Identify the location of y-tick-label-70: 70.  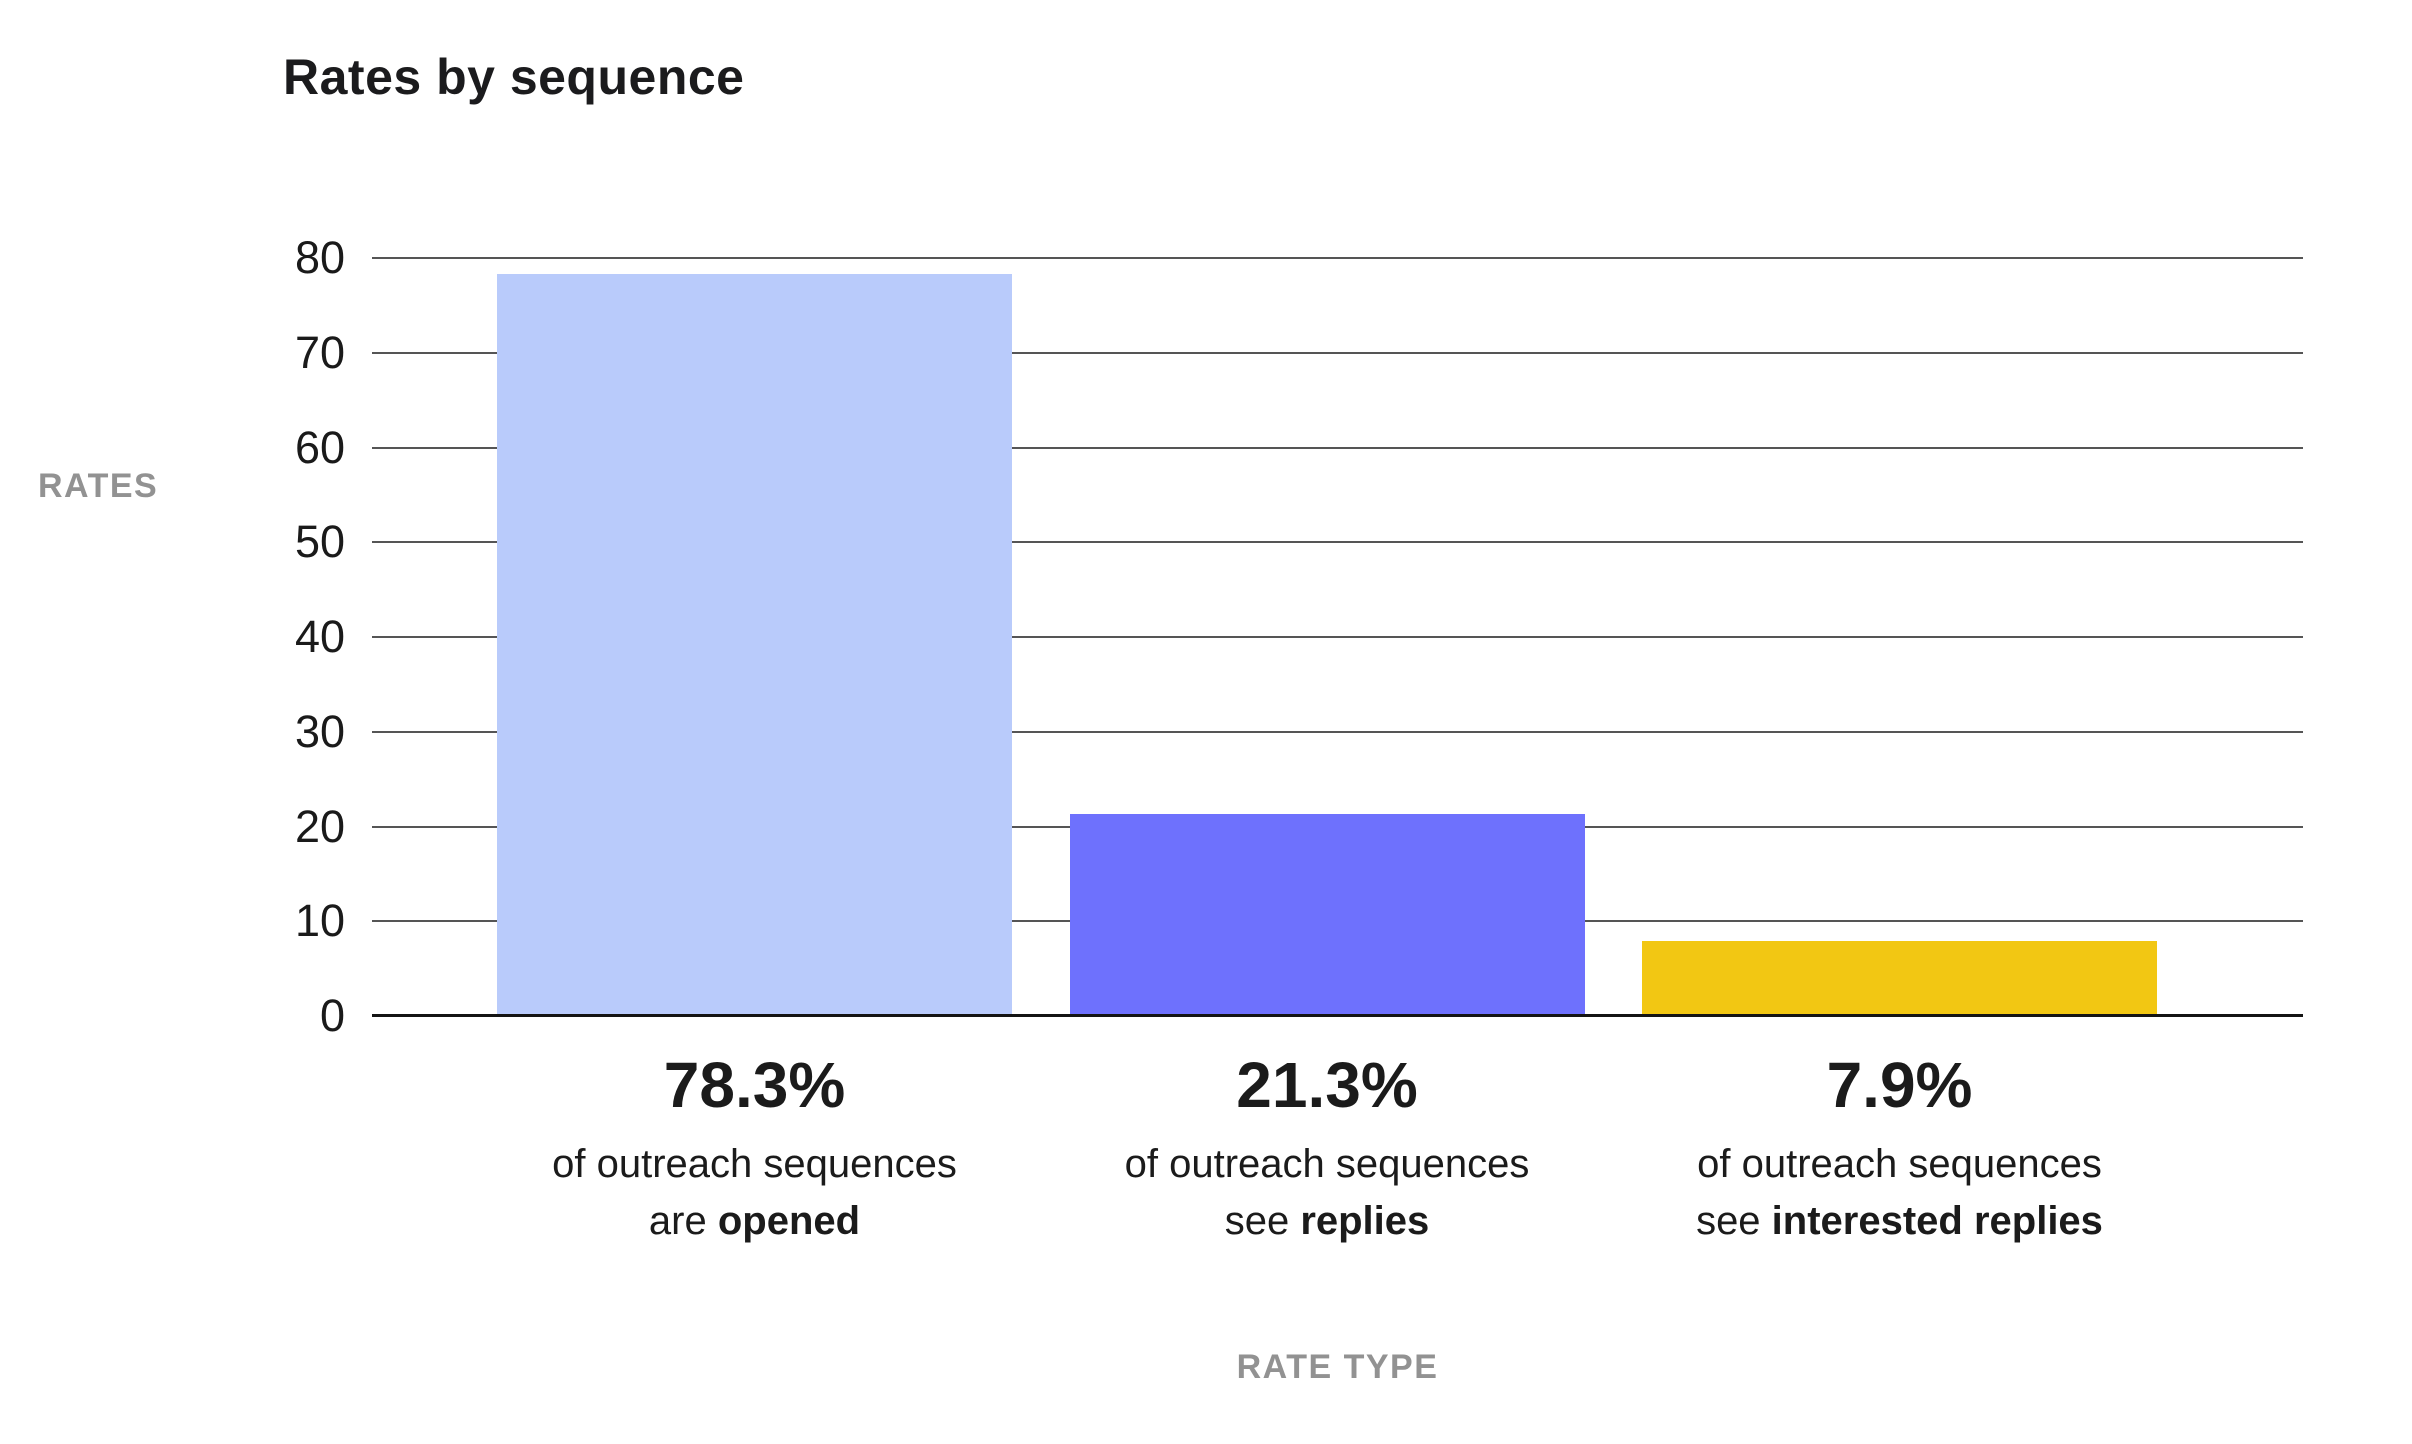
(319, 352).